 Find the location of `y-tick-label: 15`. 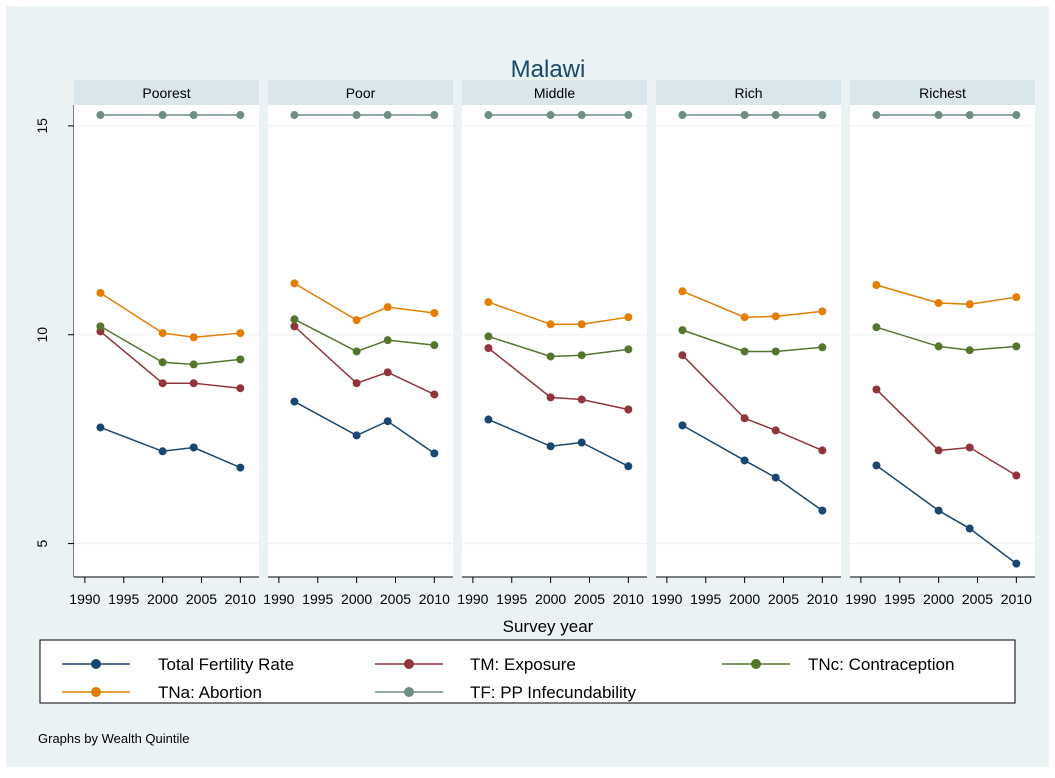

y-tick-label: 15 is located at coordinates (42, 126).